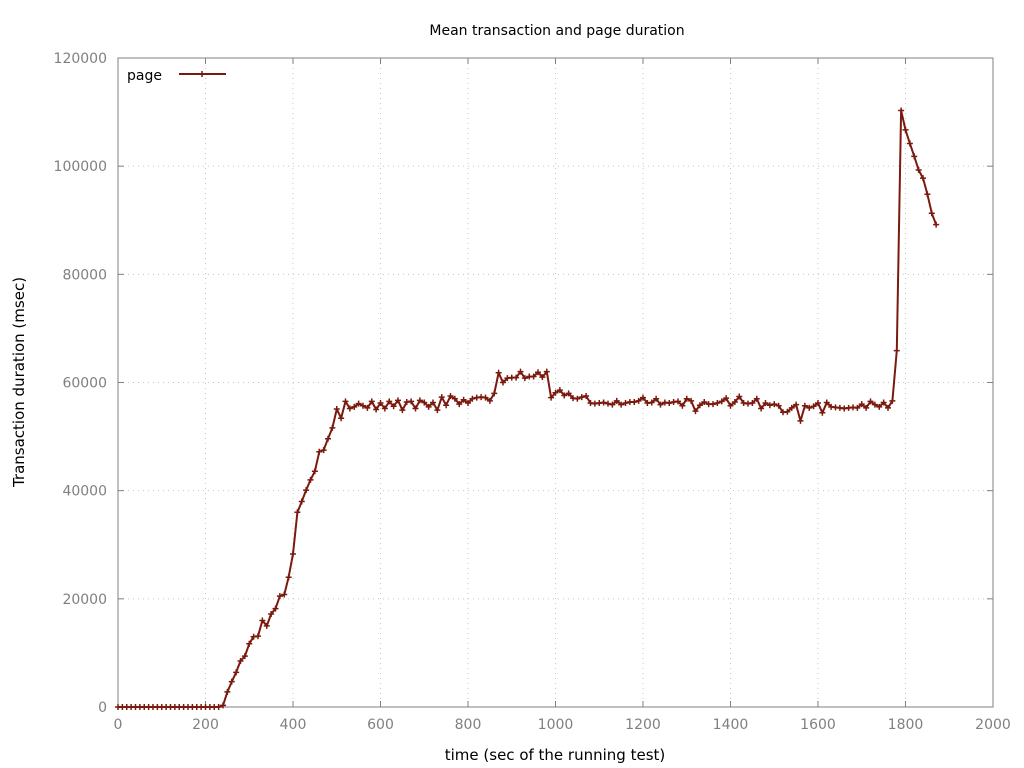 The image size is (1024, 768). Describe the element at coordinates (468, 725) in the screenshot. I see `x-tick-label: 800` at that location.